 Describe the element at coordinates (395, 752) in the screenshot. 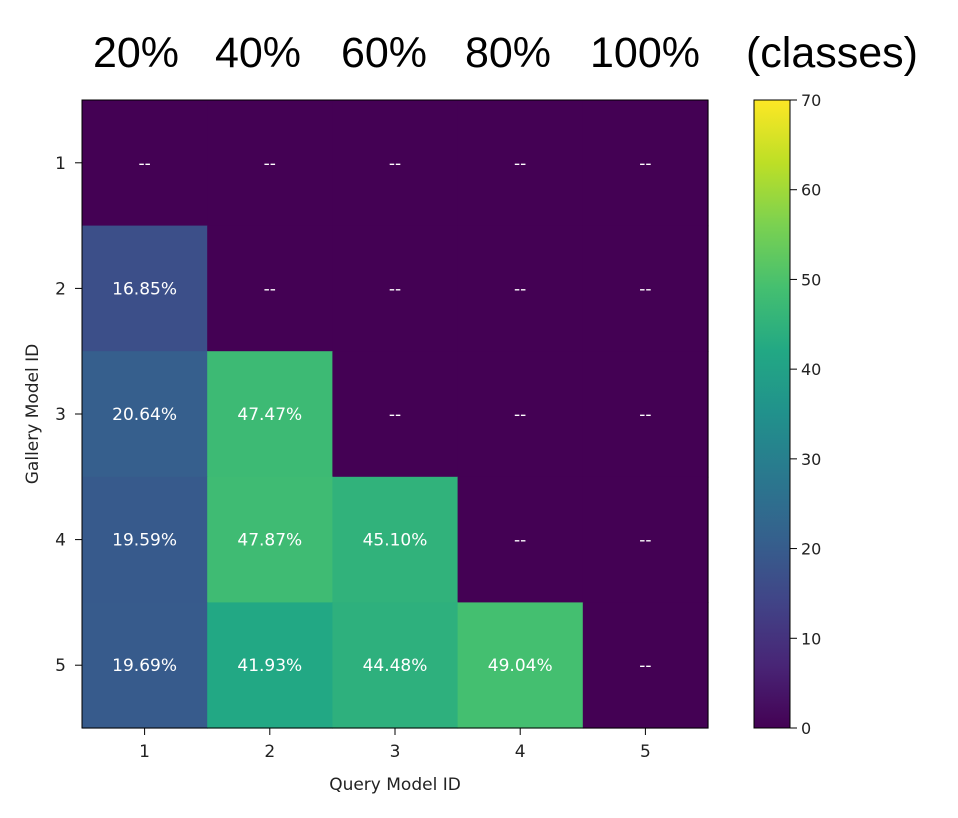

I see `x-tick-label: 3` at that location.